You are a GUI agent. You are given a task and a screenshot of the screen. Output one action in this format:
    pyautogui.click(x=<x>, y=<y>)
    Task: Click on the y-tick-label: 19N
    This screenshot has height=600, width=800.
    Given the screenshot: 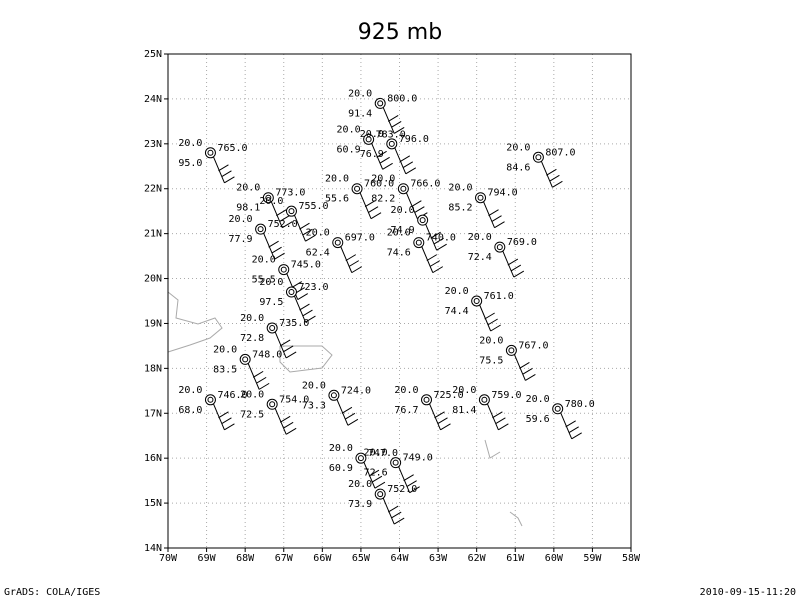 What is the action you would take?
    pyautogui.click(x=153, y=323)
    